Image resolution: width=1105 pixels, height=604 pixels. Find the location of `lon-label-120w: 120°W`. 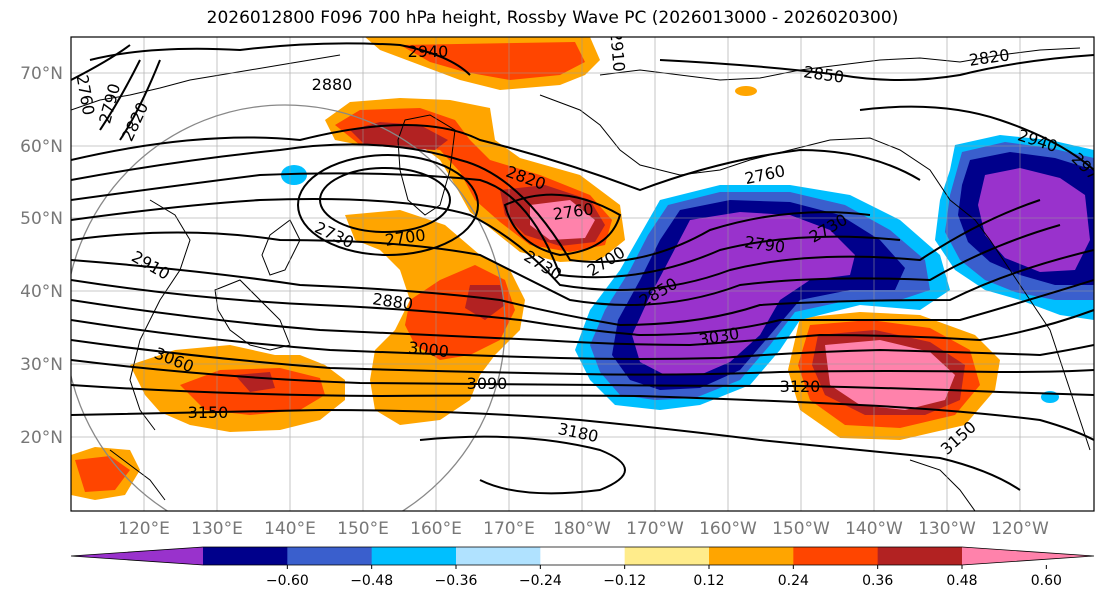

lon-label-120w: 120°W is located at coordinates (1020, 529).